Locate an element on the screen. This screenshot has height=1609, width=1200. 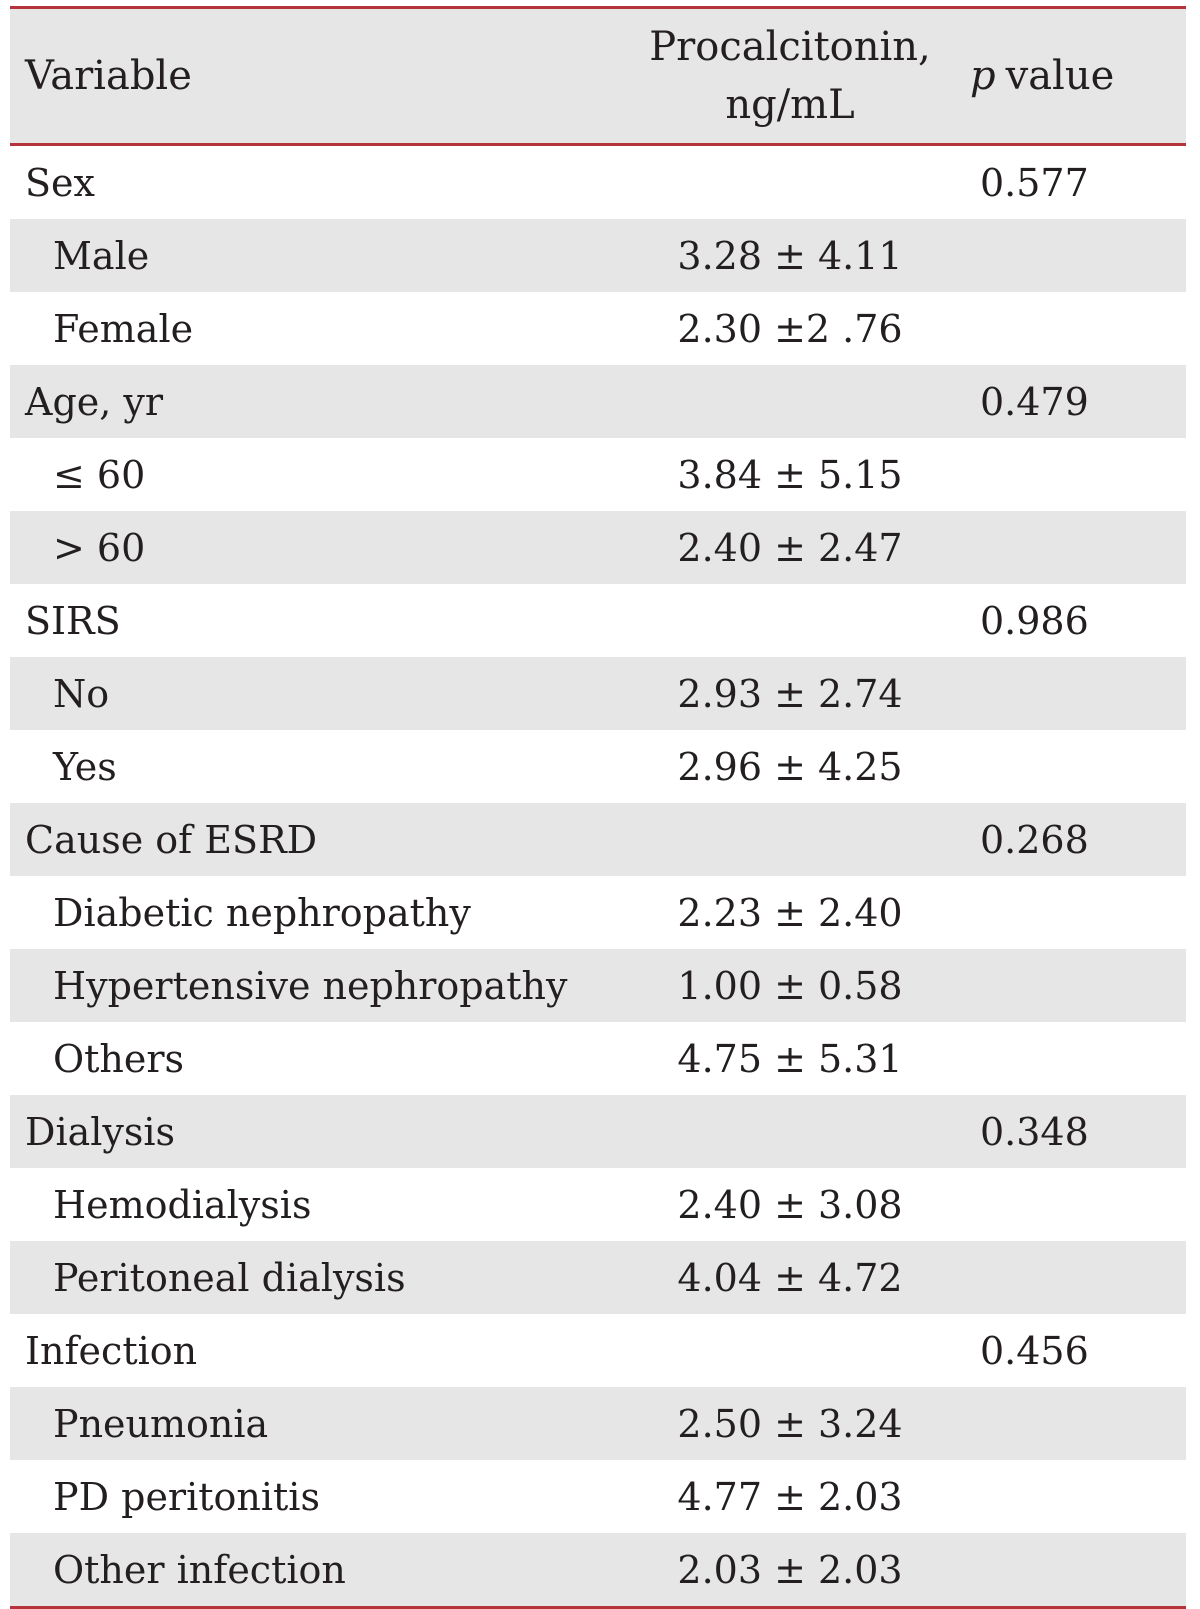
cell-procalcitonin: 4.77 ± 2.03 is located at coordinates (790, 1496).